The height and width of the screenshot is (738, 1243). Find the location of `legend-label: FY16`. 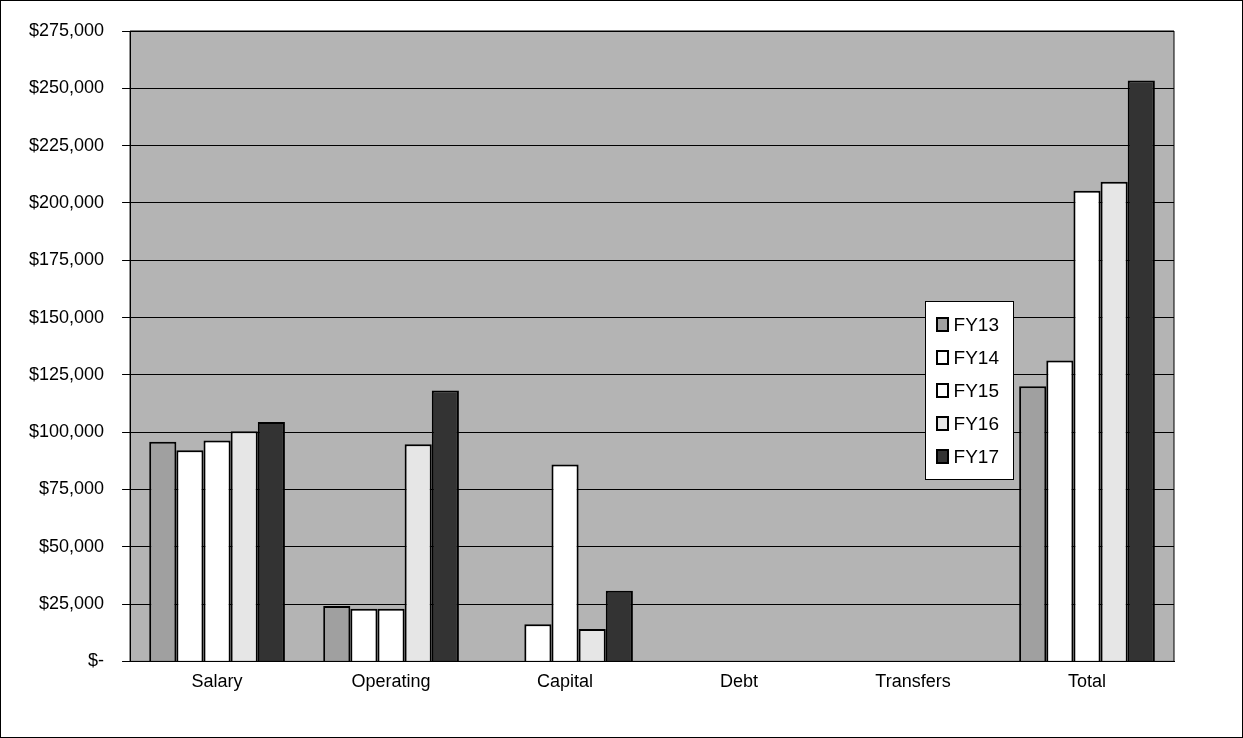

legend-label: FY16 is located at coordinates (976, 423).